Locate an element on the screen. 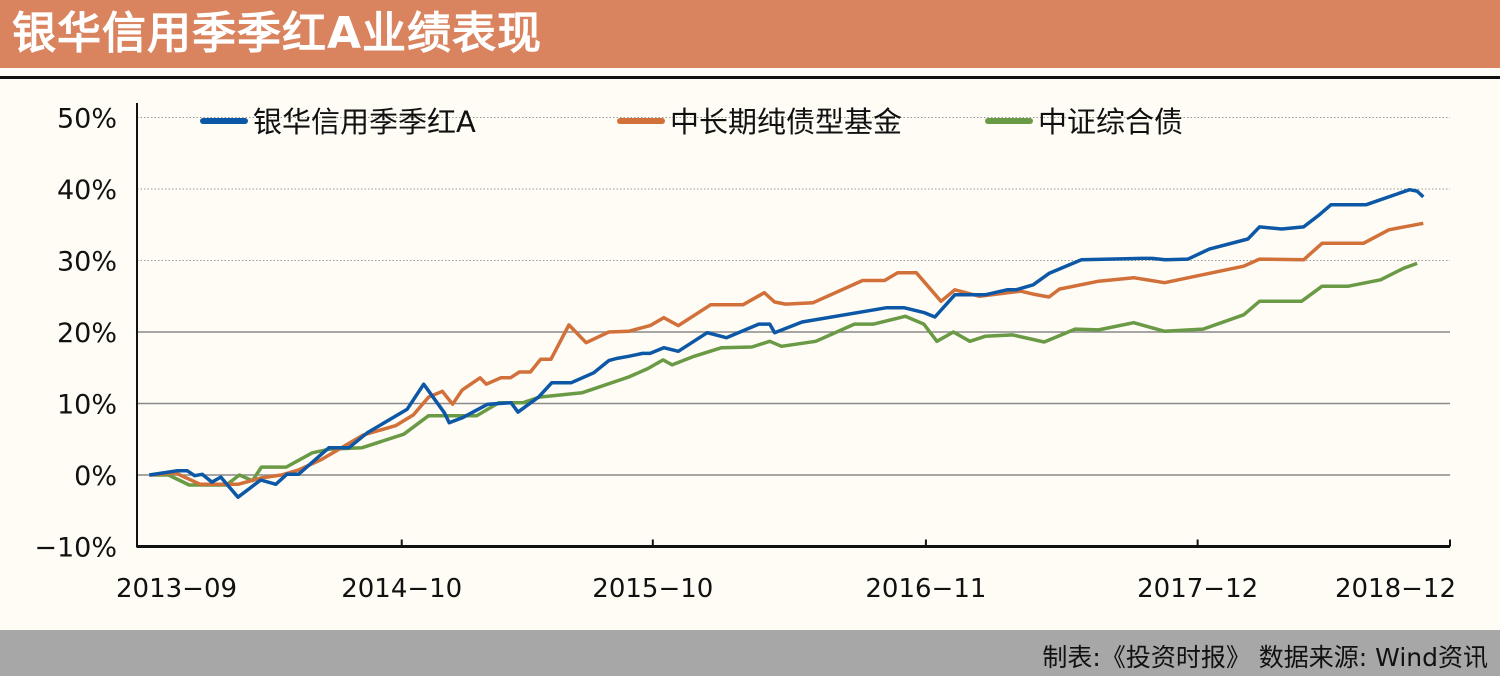  y-tick-label: 30% is located at coordinates (87, 262).